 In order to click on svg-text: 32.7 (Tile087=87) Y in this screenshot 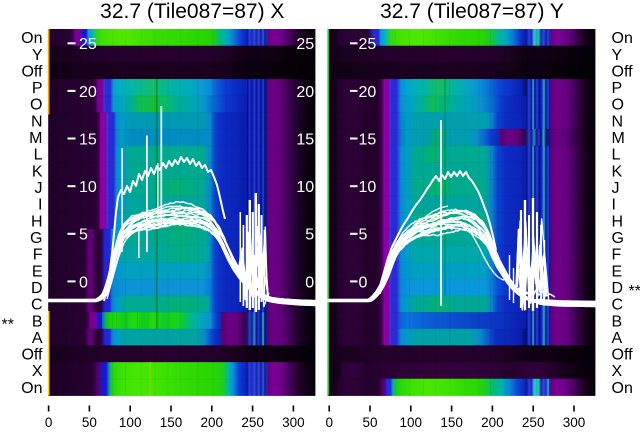, I will do `click(472, 11)`.